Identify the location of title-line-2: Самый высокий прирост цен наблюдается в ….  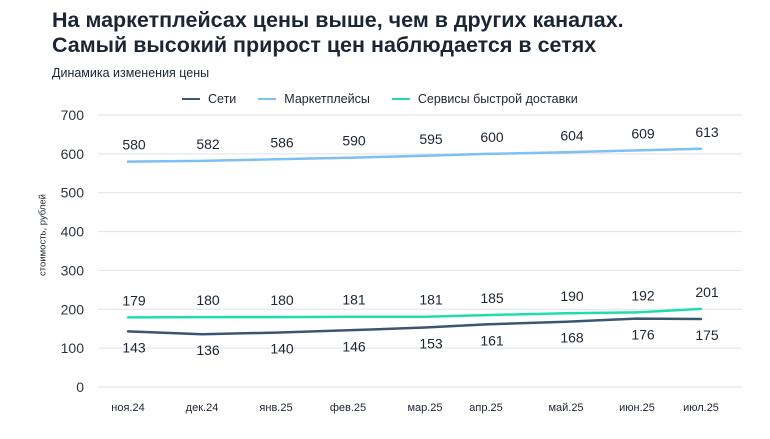
(324, 45).